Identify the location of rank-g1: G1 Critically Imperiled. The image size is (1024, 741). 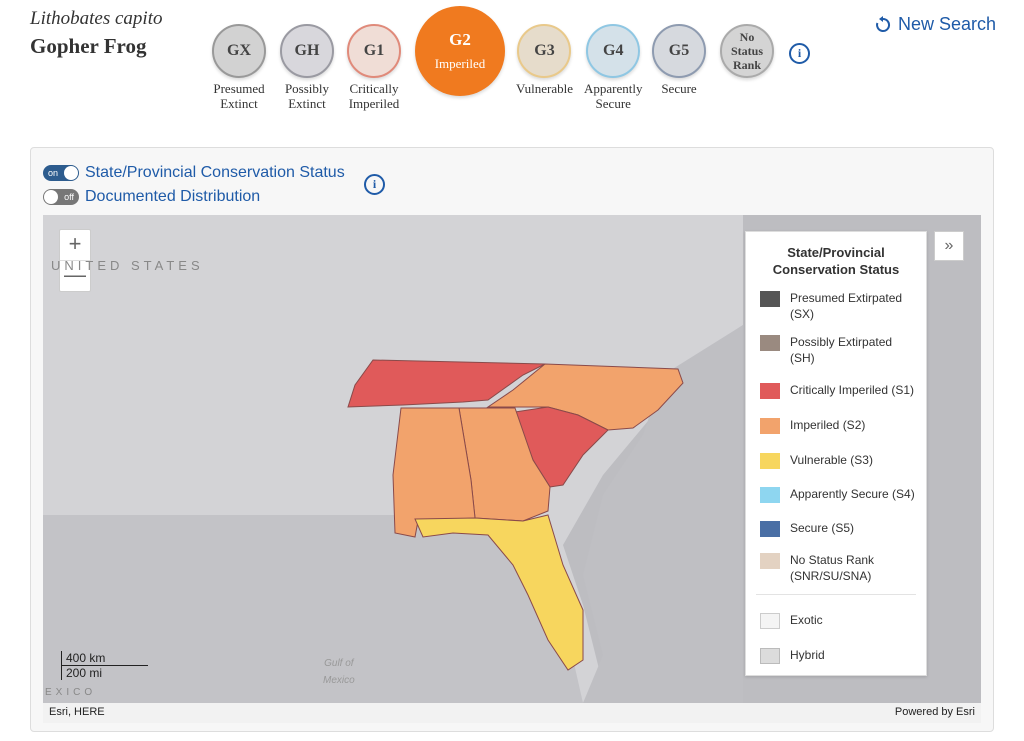
(374, 67).